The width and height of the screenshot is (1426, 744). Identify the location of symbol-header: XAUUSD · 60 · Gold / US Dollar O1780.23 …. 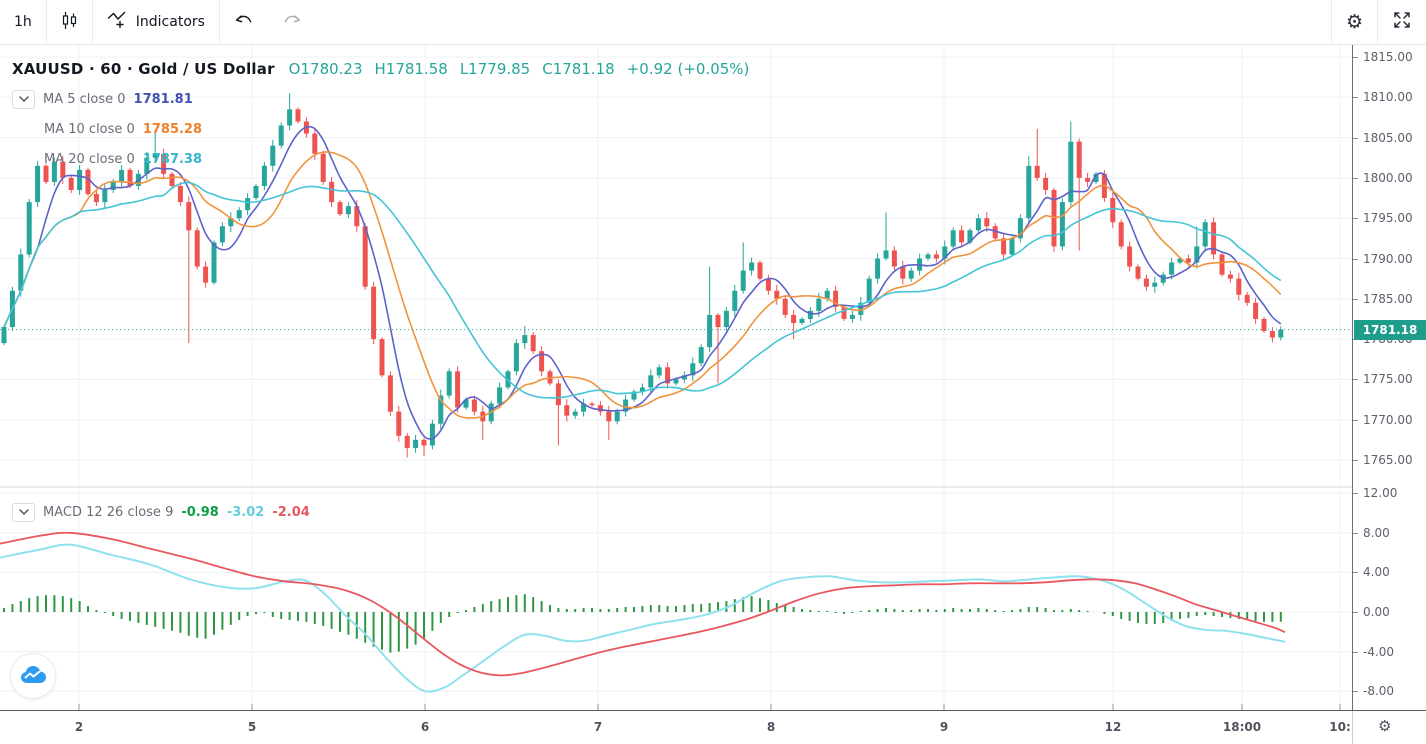
(380, 69).